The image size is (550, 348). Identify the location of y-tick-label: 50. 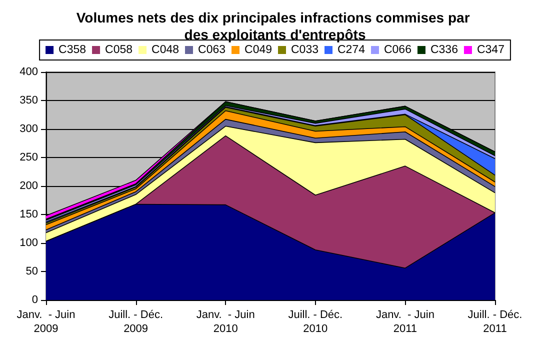
(32, 272).